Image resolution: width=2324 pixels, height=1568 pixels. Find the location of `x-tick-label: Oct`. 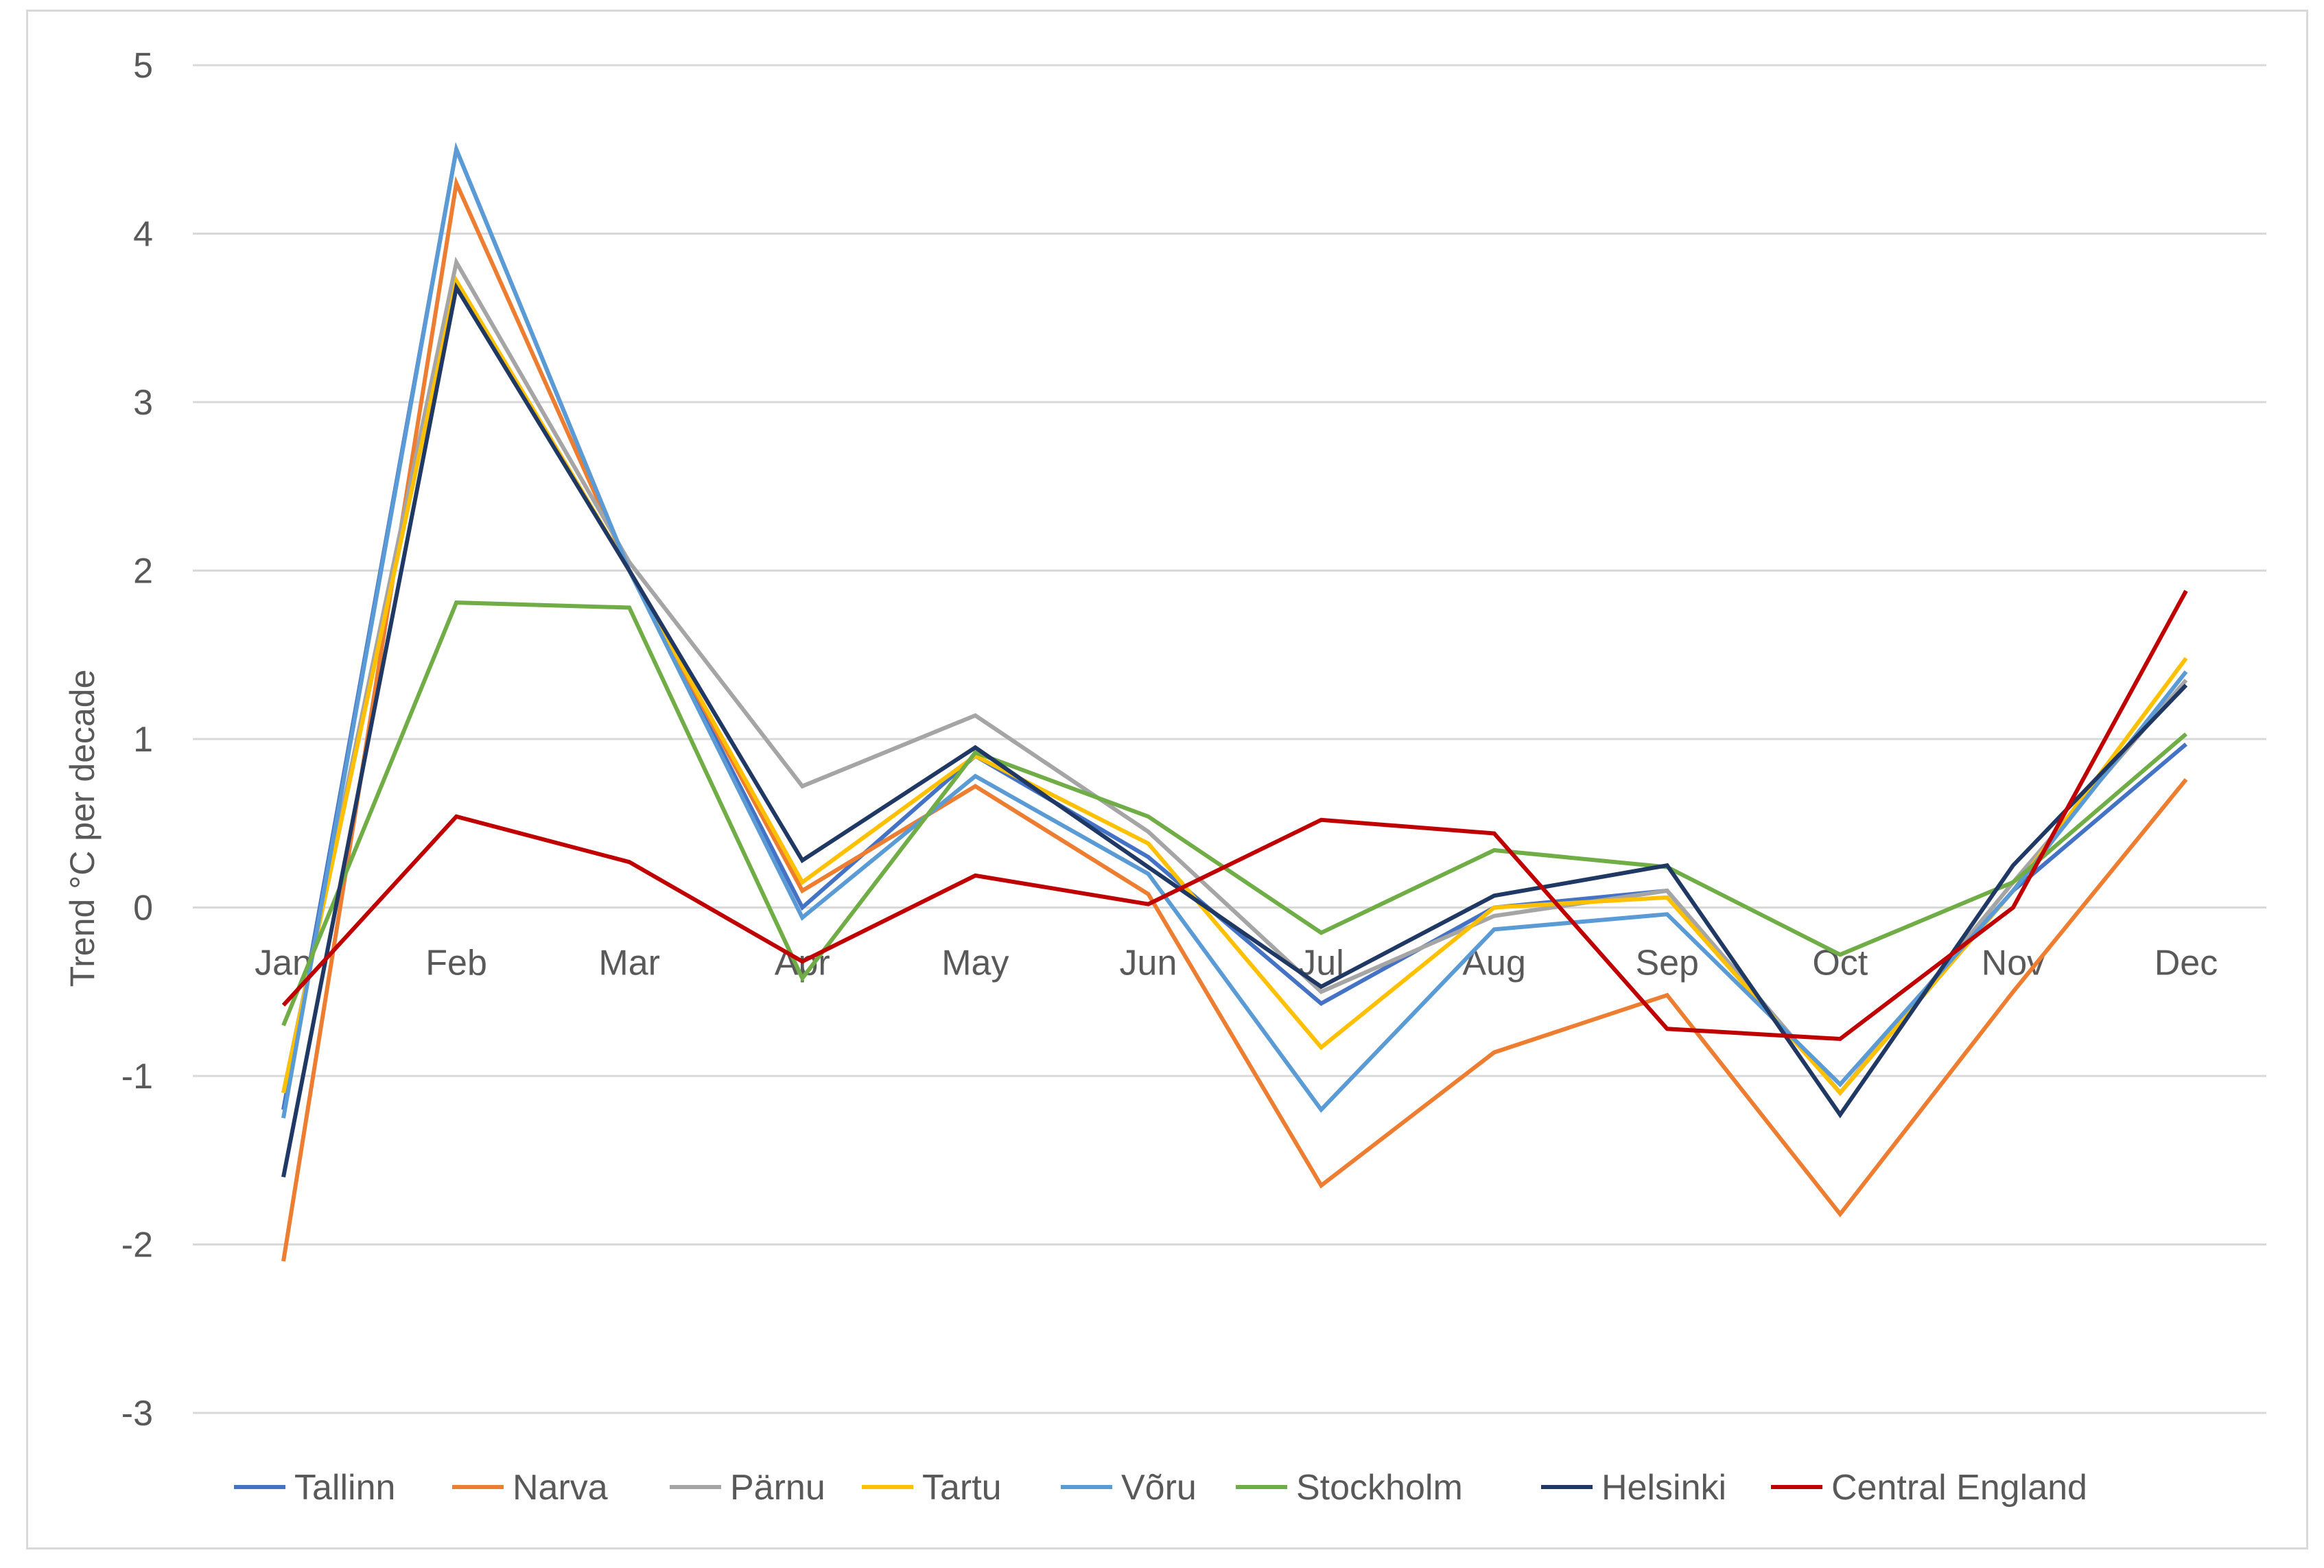

x-tick-label: Oct is located at coordinates (1840, 963).